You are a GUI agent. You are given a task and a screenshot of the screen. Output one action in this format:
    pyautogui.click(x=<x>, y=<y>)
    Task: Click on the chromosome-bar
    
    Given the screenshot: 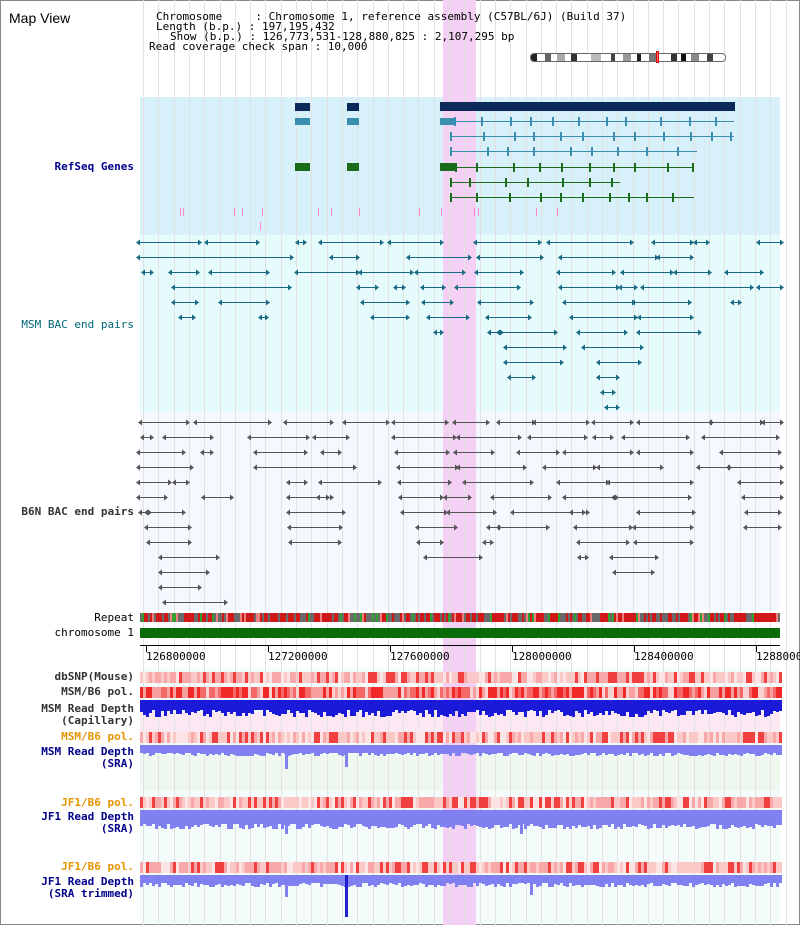 What is the action you would take?
    pyautogui.click(x=460, y=633)
    